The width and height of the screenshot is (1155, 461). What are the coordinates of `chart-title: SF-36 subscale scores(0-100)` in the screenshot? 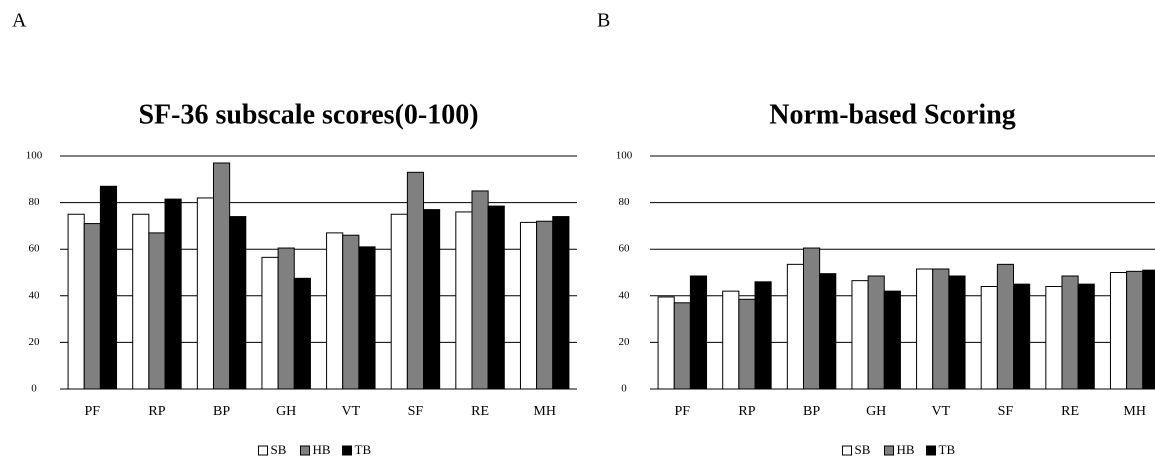 It's located at (308, 114).